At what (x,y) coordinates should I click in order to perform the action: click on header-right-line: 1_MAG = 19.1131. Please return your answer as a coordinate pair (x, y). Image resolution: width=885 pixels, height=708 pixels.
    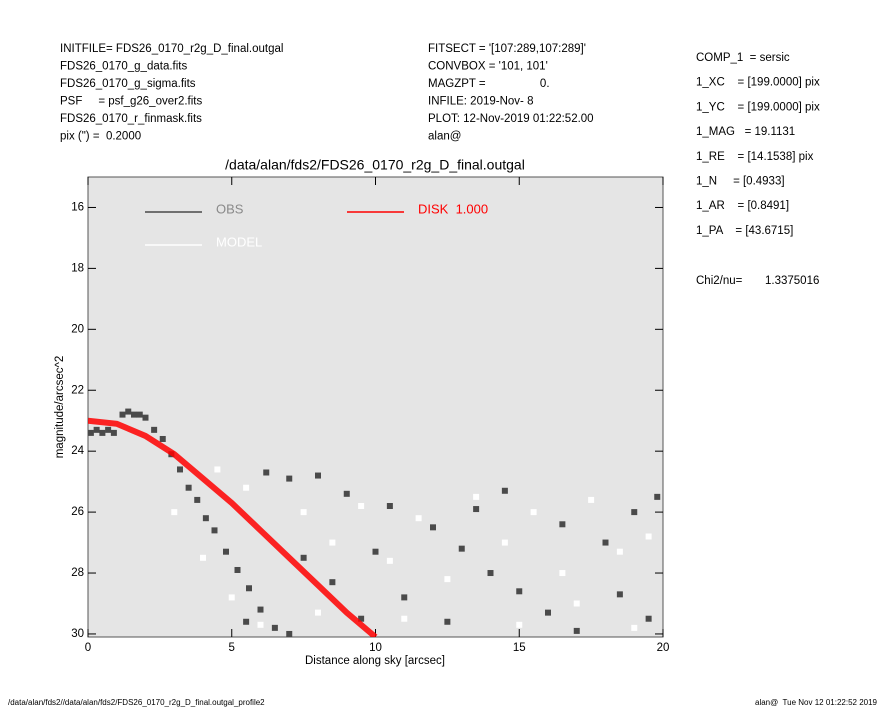
    Looking at the image, I should click on (745, 132).